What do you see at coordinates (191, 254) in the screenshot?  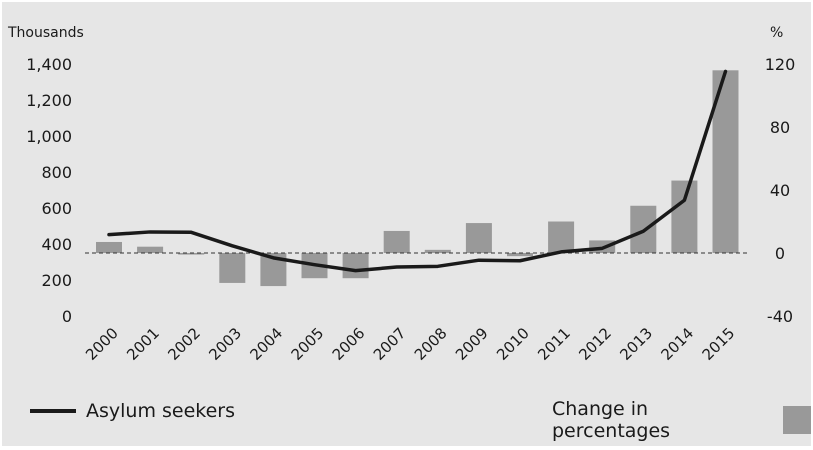 I see `bar-2002` at bounding box center [191, 254].